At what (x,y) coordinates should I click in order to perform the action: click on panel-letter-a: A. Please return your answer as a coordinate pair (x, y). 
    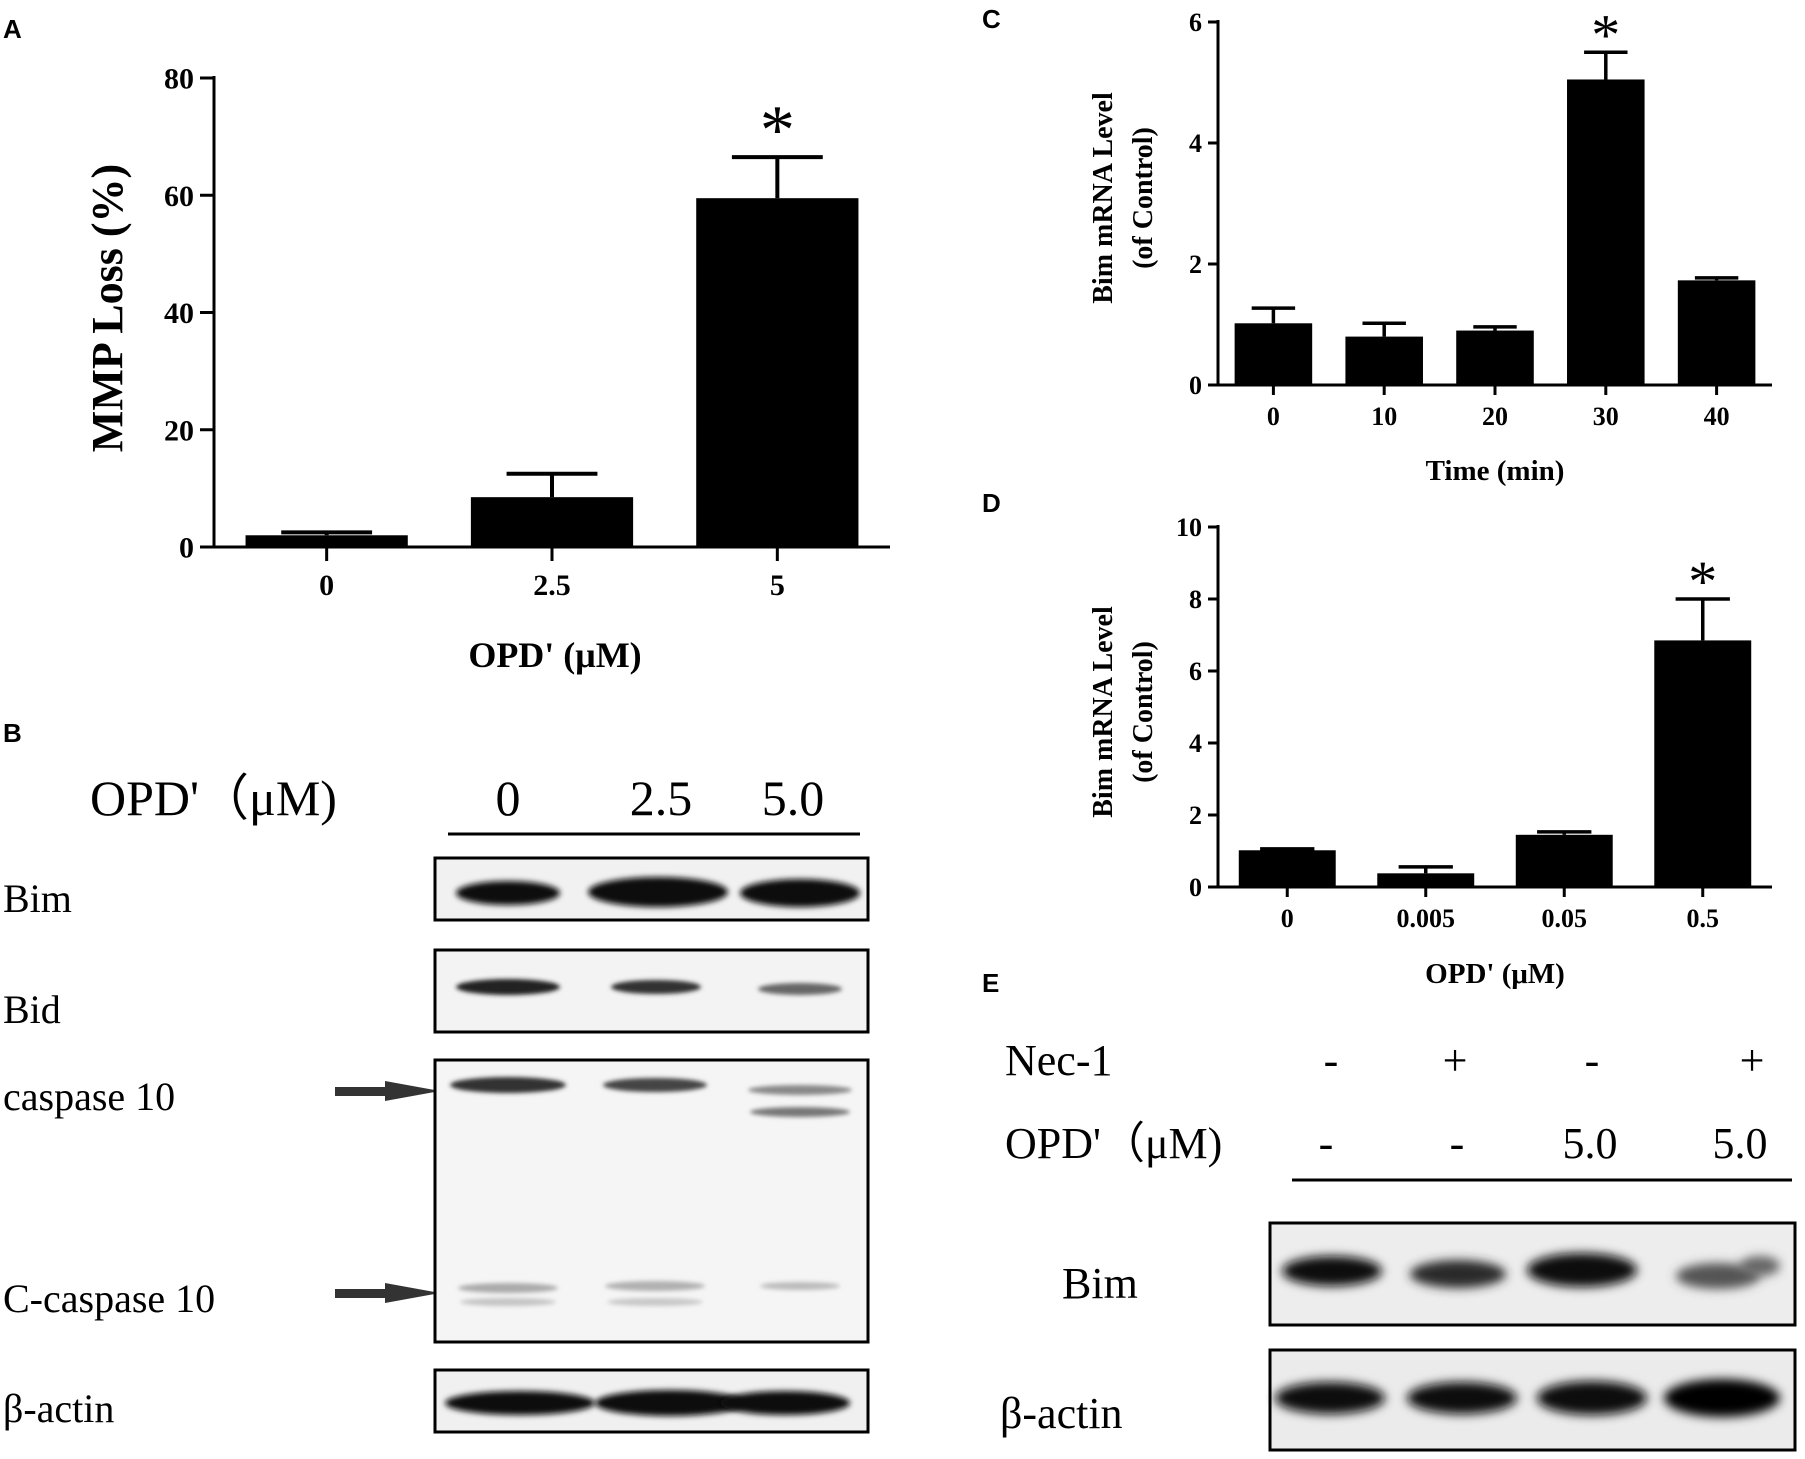
    Looking at the image, I should click on (12, 29).